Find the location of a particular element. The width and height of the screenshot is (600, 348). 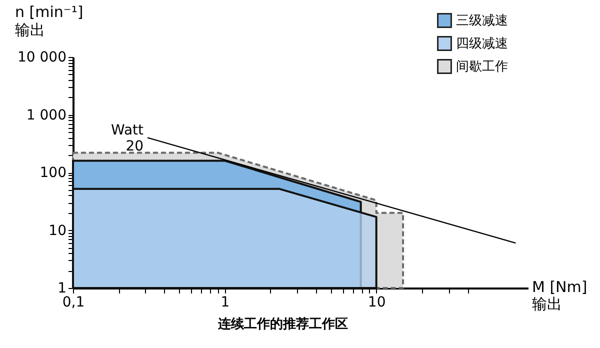

y-tick-label: 10 is located at coordinates (57, 230).